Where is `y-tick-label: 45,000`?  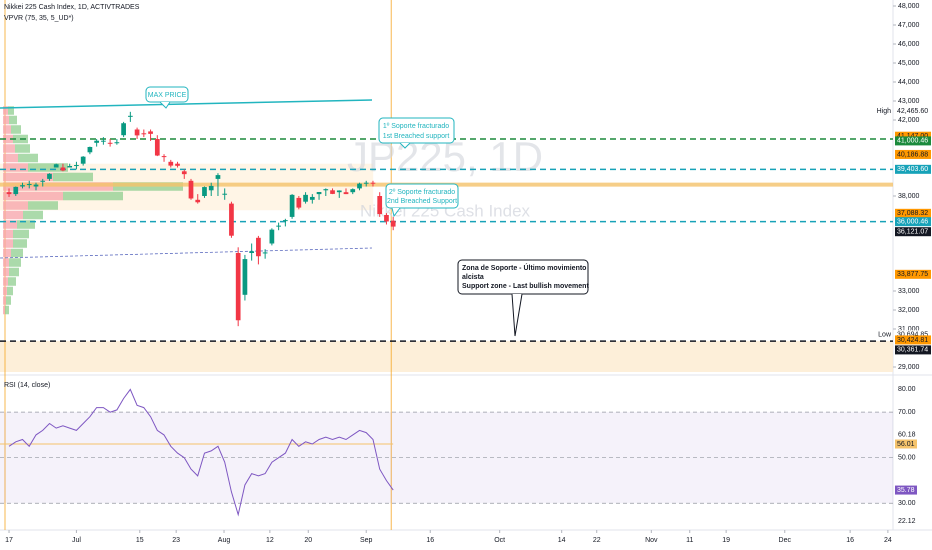
y-tick-label: 45,000 is located at coordinates (909, 63).